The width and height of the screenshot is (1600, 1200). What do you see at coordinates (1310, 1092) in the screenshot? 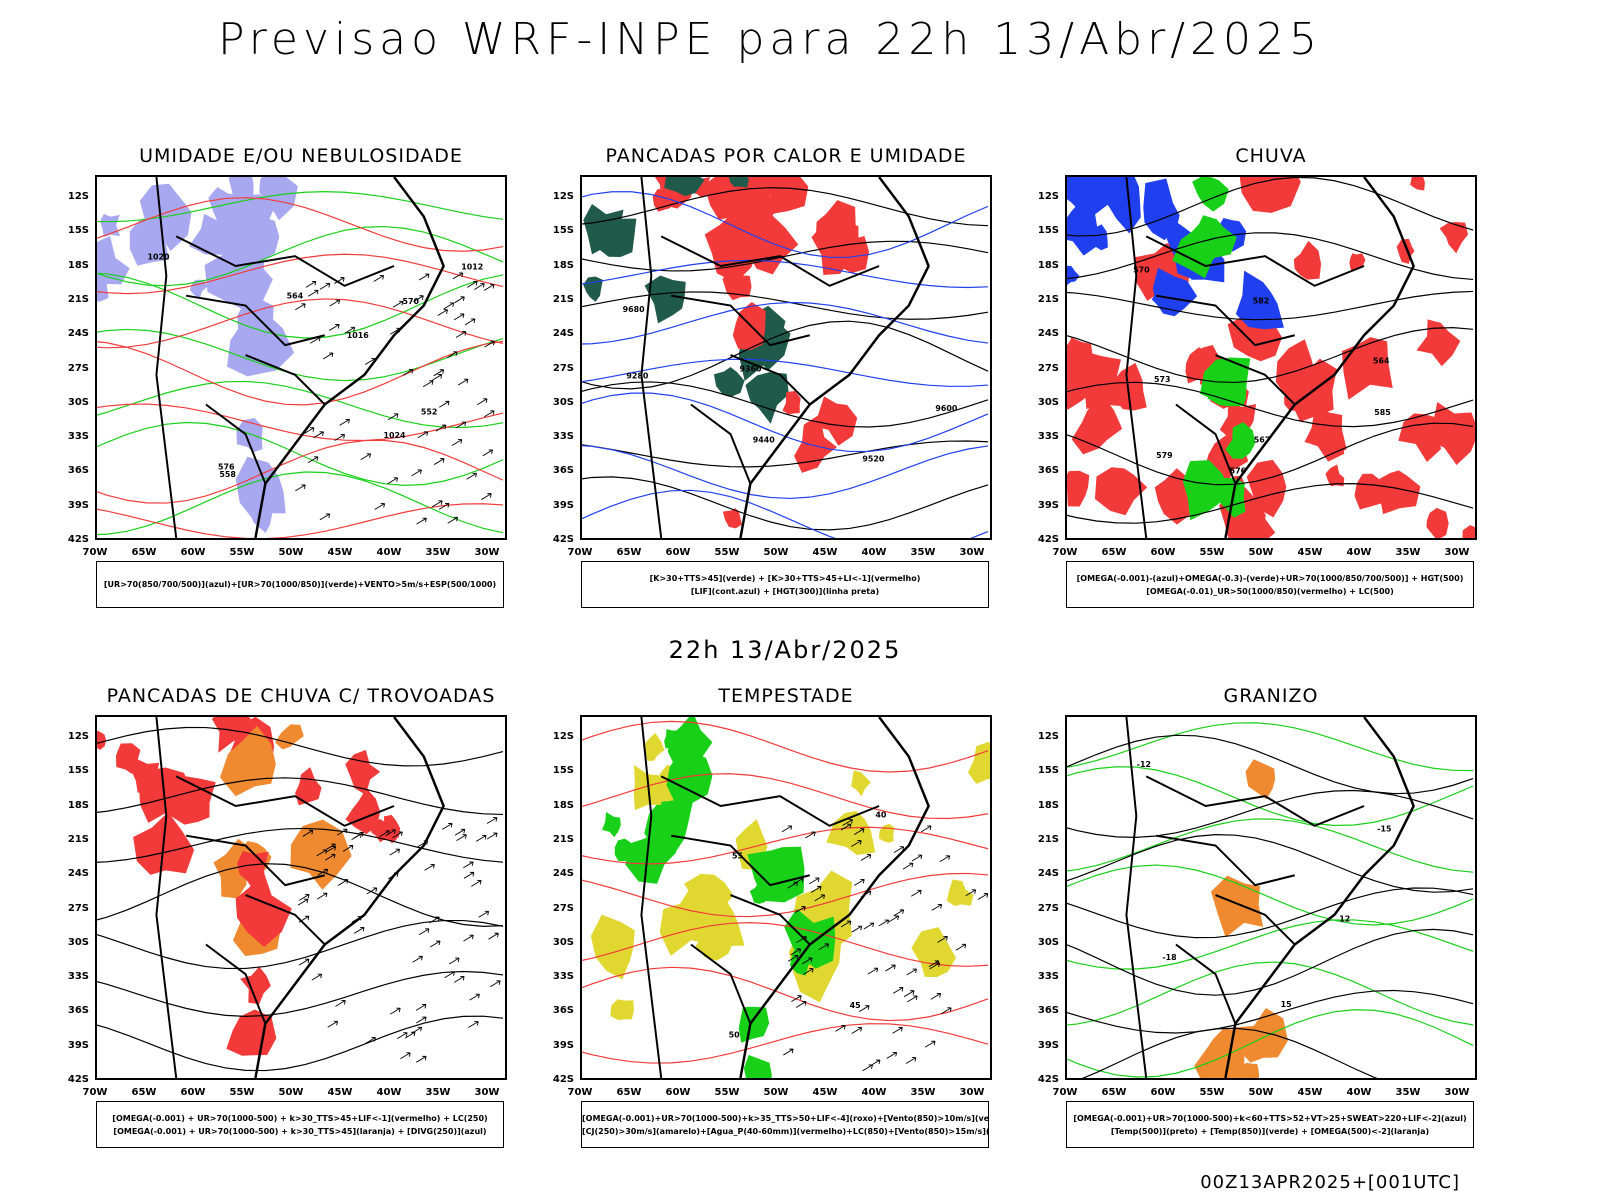
I see `lon-tick-label: 45W` at bounding box center [1310, 1092].